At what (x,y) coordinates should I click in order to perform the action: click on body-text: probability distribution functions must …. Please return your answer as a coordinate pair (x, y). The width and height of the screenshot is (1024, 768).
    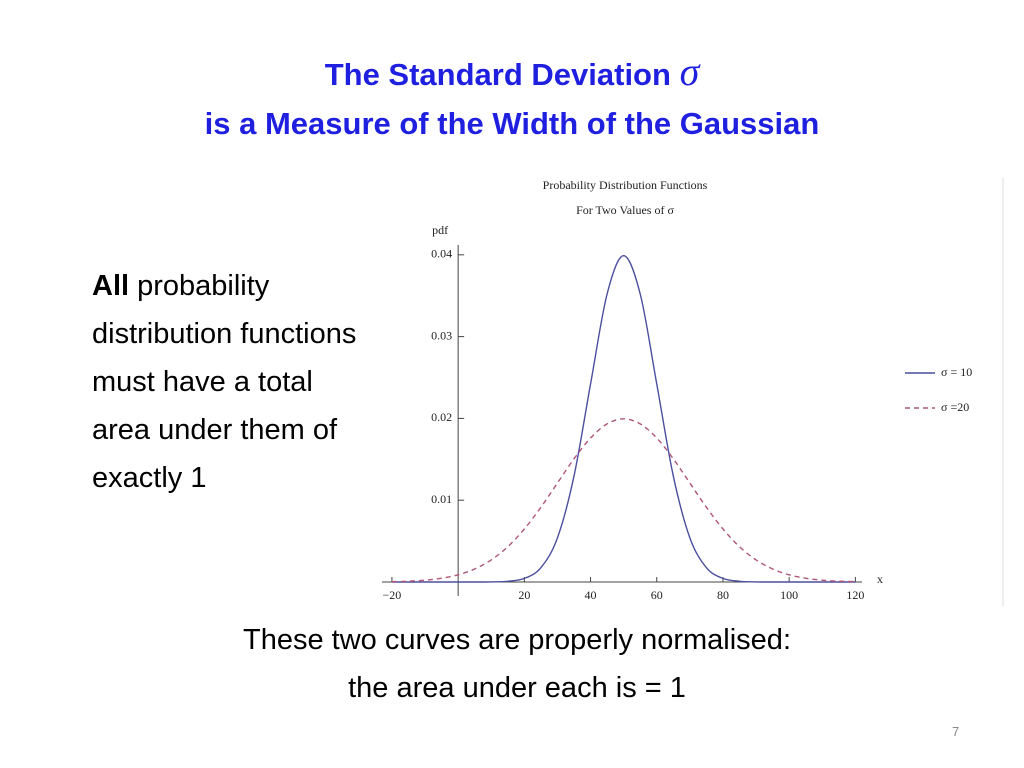
    Looking at the image, I should click on (224, 382).